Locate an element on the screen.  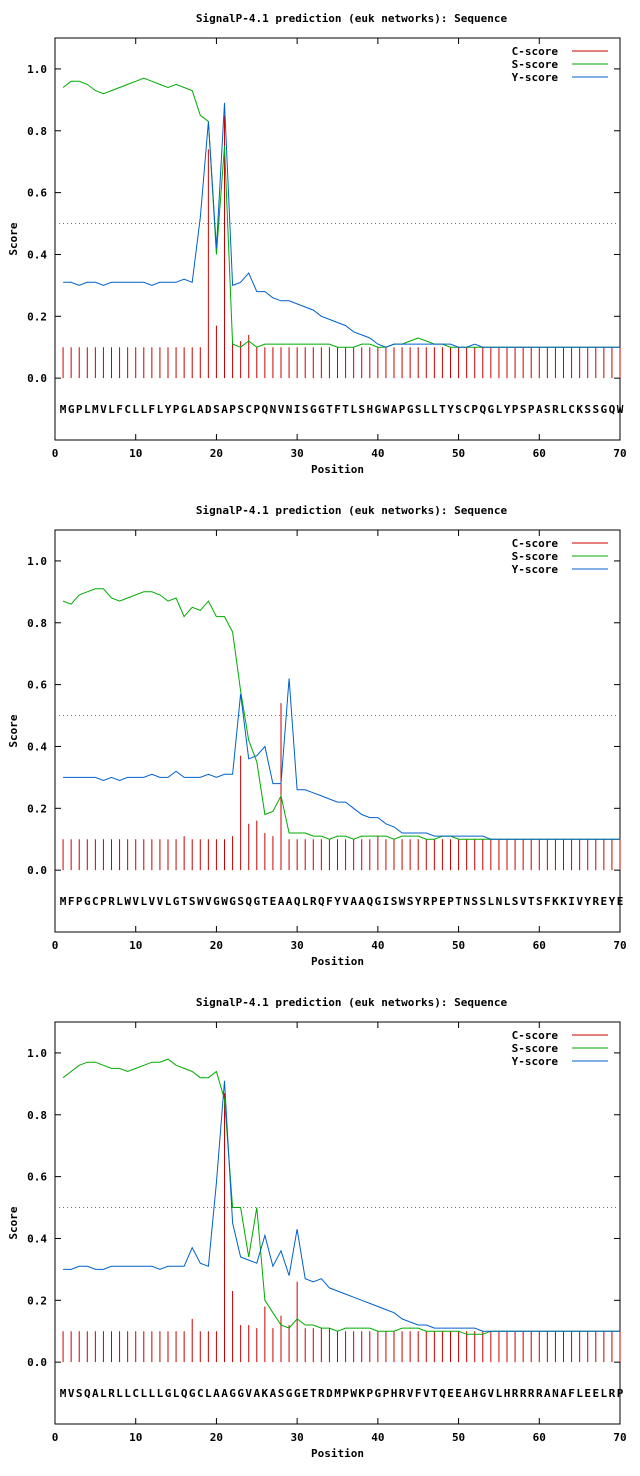
sequence-letter: M is located at coordinates (95, 409).